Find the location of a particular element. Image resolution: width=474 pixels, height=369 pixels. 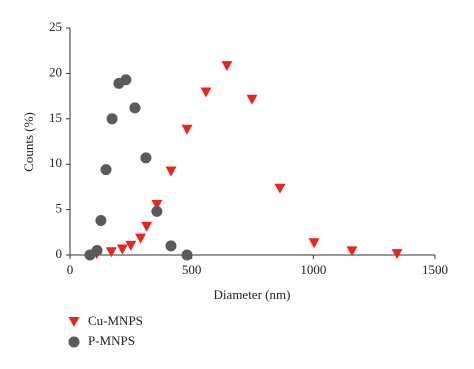

y-tick-label: 15 is located at coordinates (55, 117).